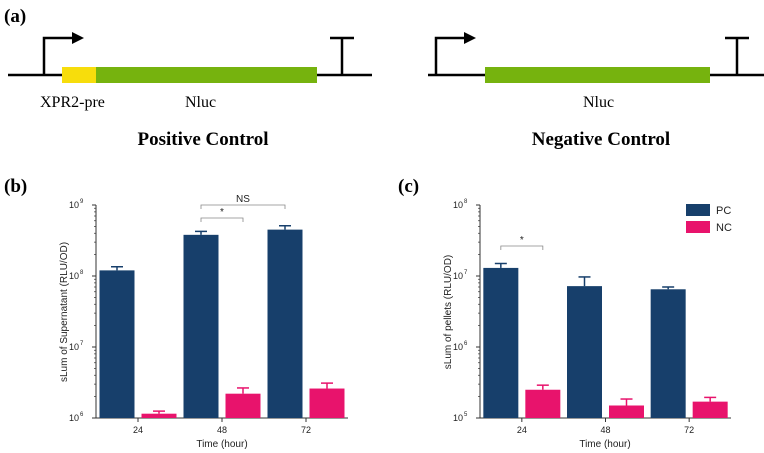 Image resolution: width=764 pixels, height=453 pixels. What do you see at coordinates (306, 430) in the screenshot?
I see `chart-b-xtick-label: 72` at bounding box center [306, 430].